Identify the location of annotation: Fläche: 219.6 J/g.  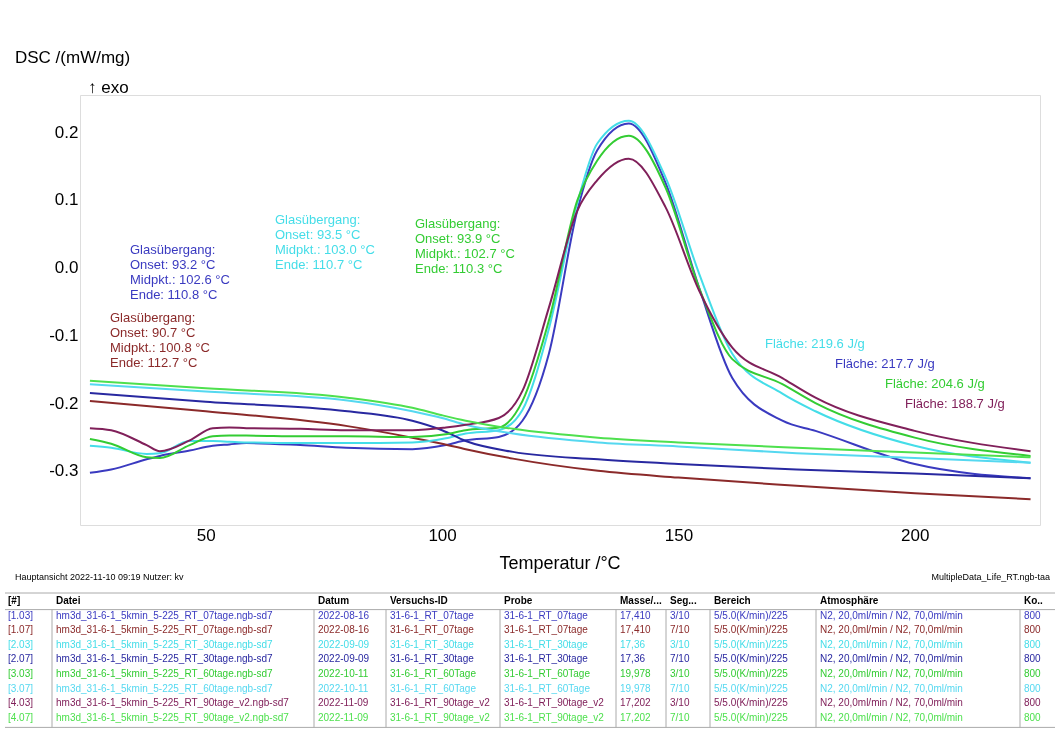
(815, 343).